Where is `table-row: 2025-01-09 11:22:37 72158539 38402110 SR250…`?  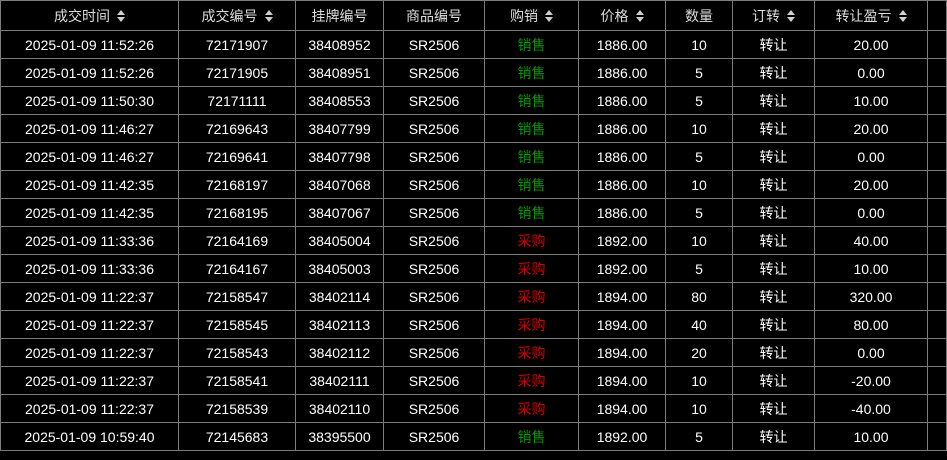
table-row: 2025-01-09 11:22:37 72158539 38402110 SR250… is located at coordinates (473, 408).